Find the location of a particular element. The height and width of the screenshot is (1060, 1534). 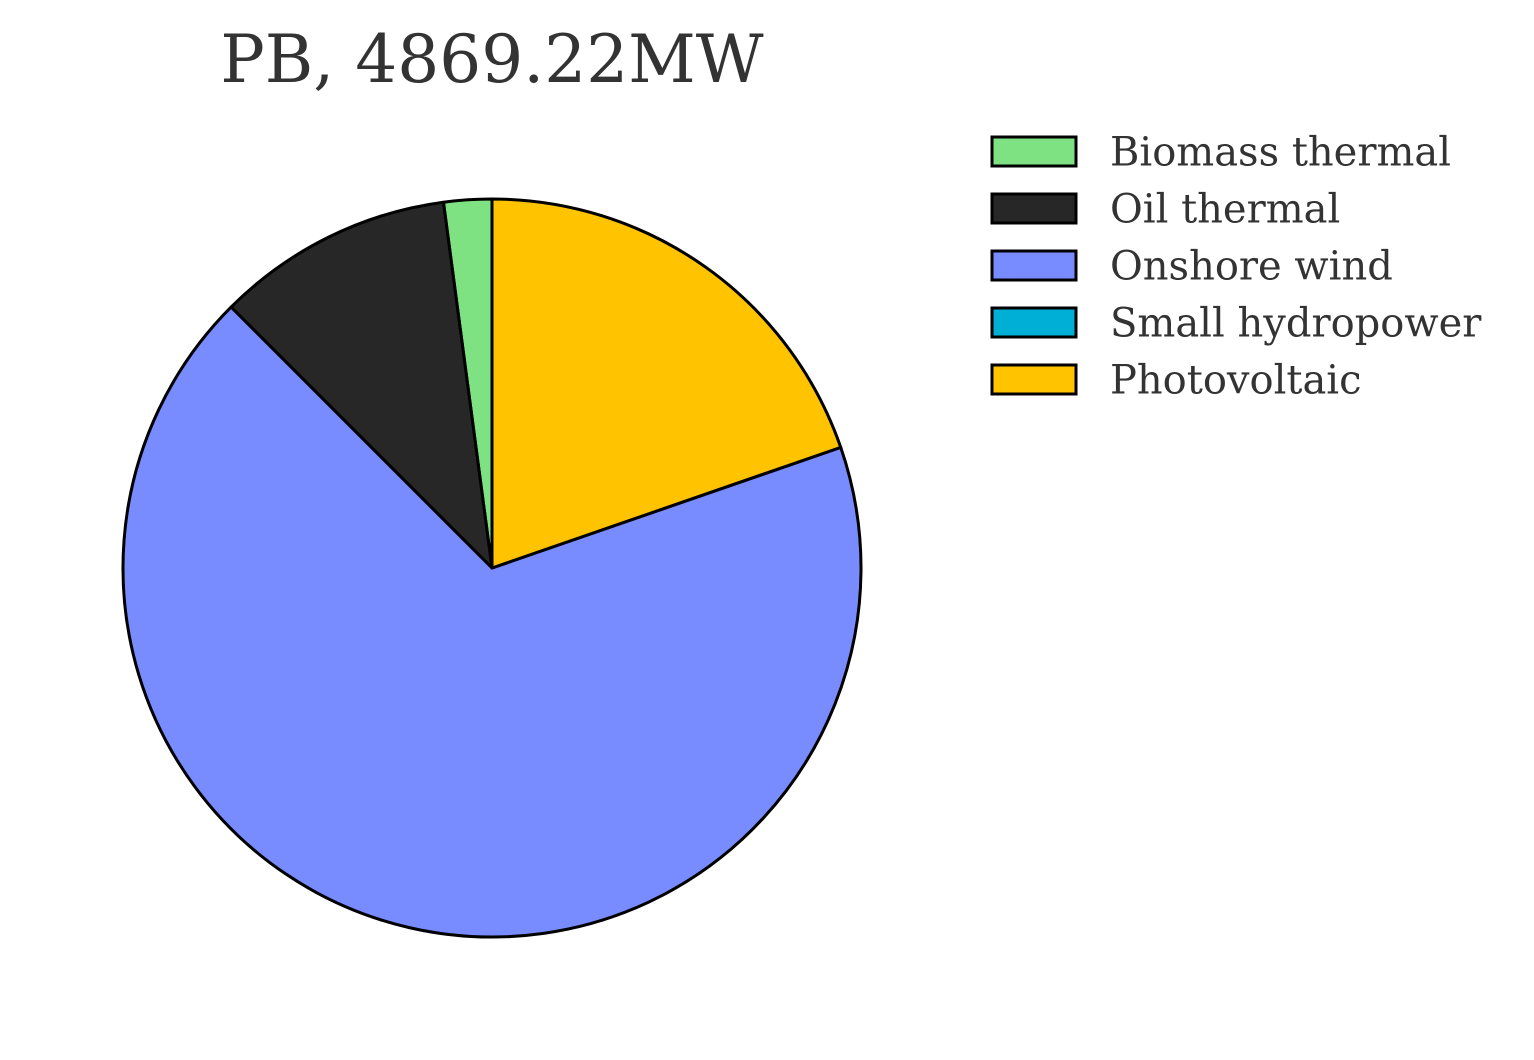

legend-label-biomass-thermal: Biomass thermal is located at coordinates (1280, 153).